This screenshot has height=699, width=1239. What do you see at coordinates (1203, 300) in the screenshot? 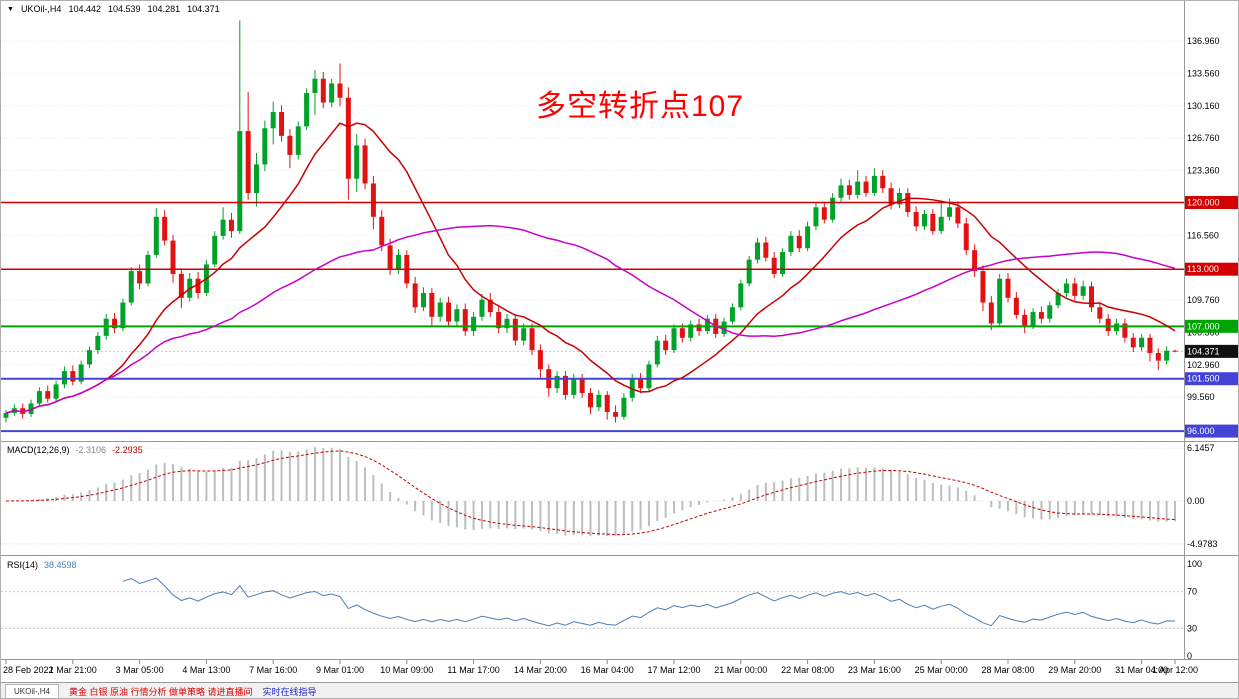
I see `svg-text: 109.760` at bounding box center [1203, 300].